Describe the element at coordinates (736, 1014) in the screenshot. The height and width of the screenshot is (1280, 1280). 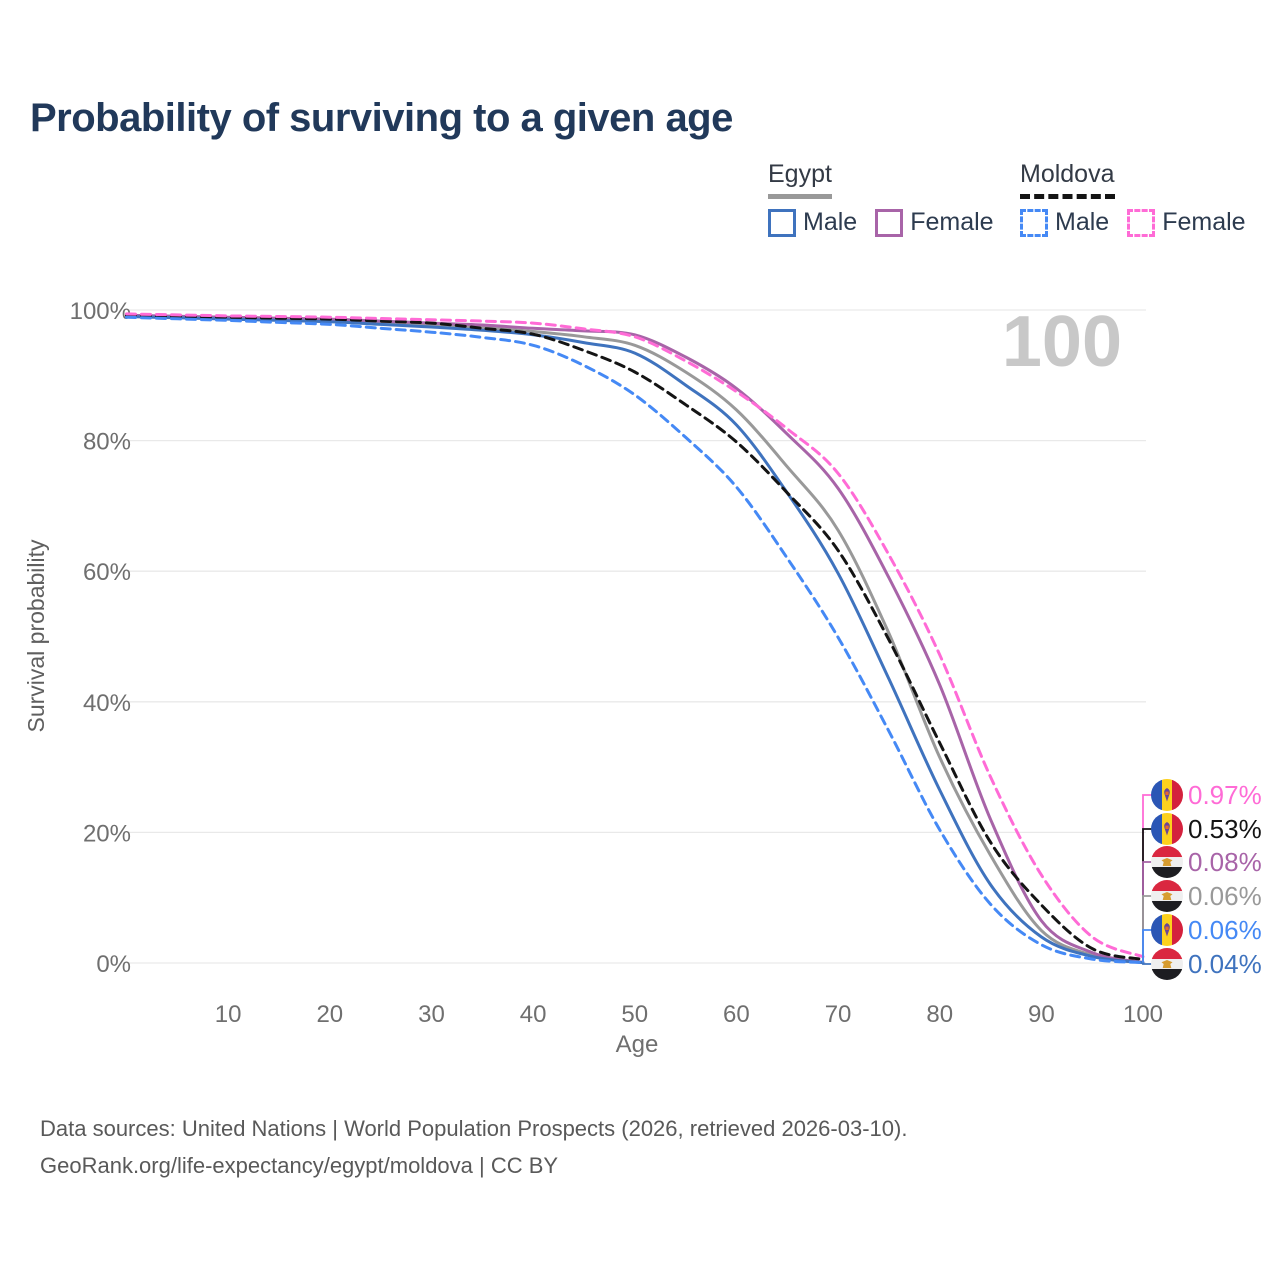
I see `x-tick-label: 60` at that location.